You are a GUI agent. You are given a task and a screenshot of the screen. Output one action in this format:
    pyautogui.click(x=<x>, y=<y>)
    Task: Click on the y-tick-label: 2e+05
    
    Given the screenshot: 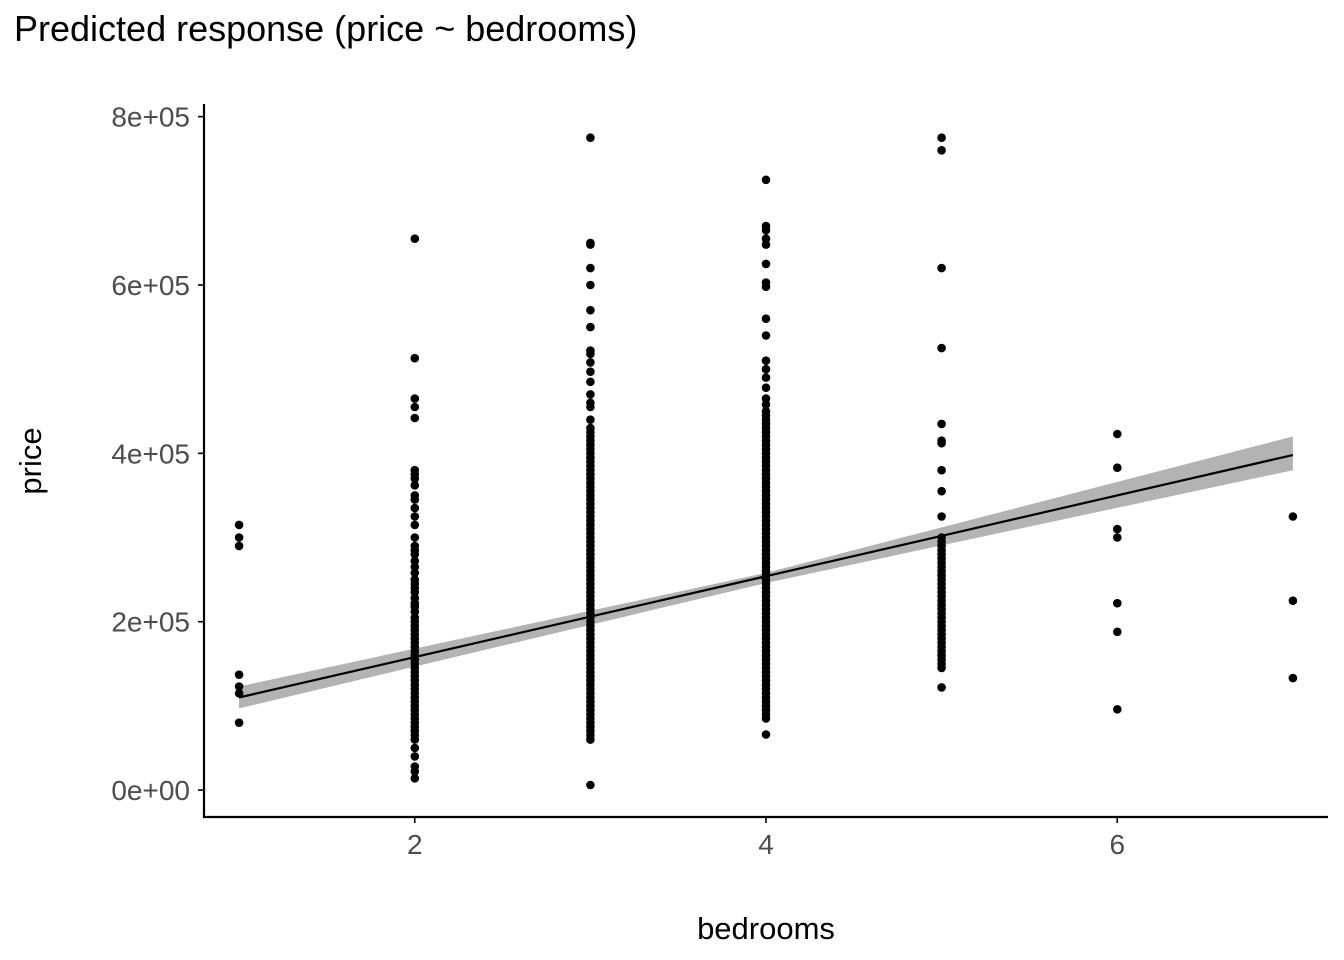 What is the action you would take?
    pyautogui.click(x=150, y=622)
    